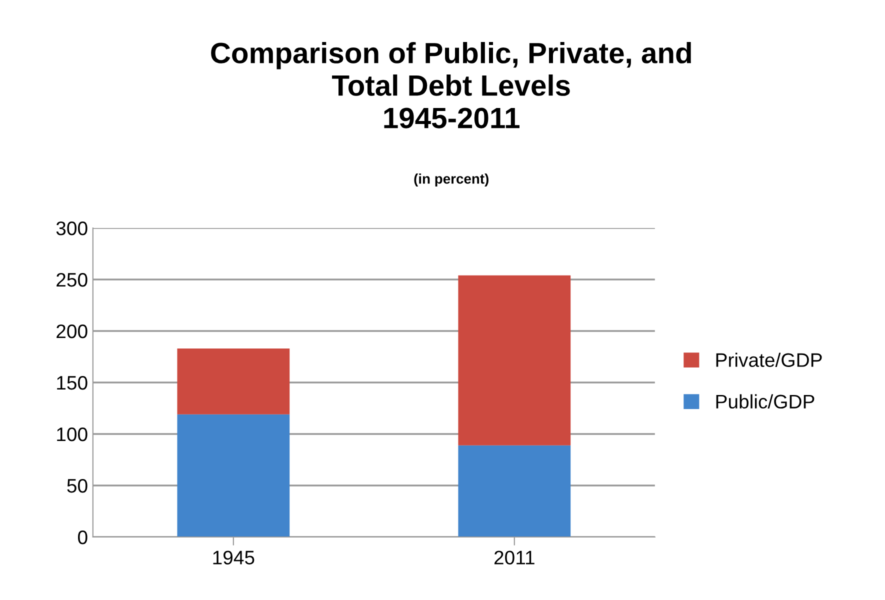 The height and width of the screenshot is (600, 885). Describe the element at coordinates (765, 401) in the screenshot. I see `legend-label: Public/GDP` at that location.